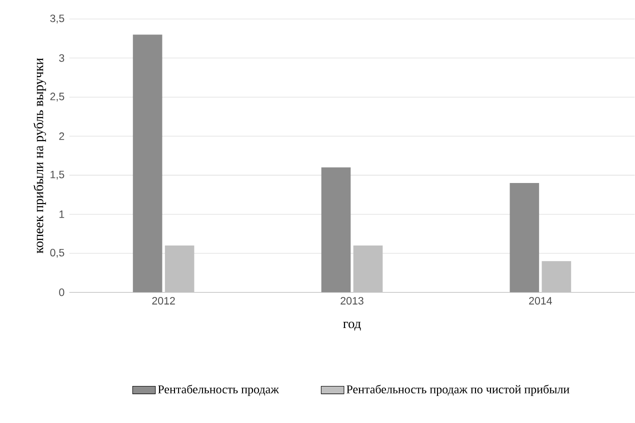 Image resolution: width=635 pixels, height=423 pixels. I want to click on y-tick-label: 1,5, so click(57, 175).